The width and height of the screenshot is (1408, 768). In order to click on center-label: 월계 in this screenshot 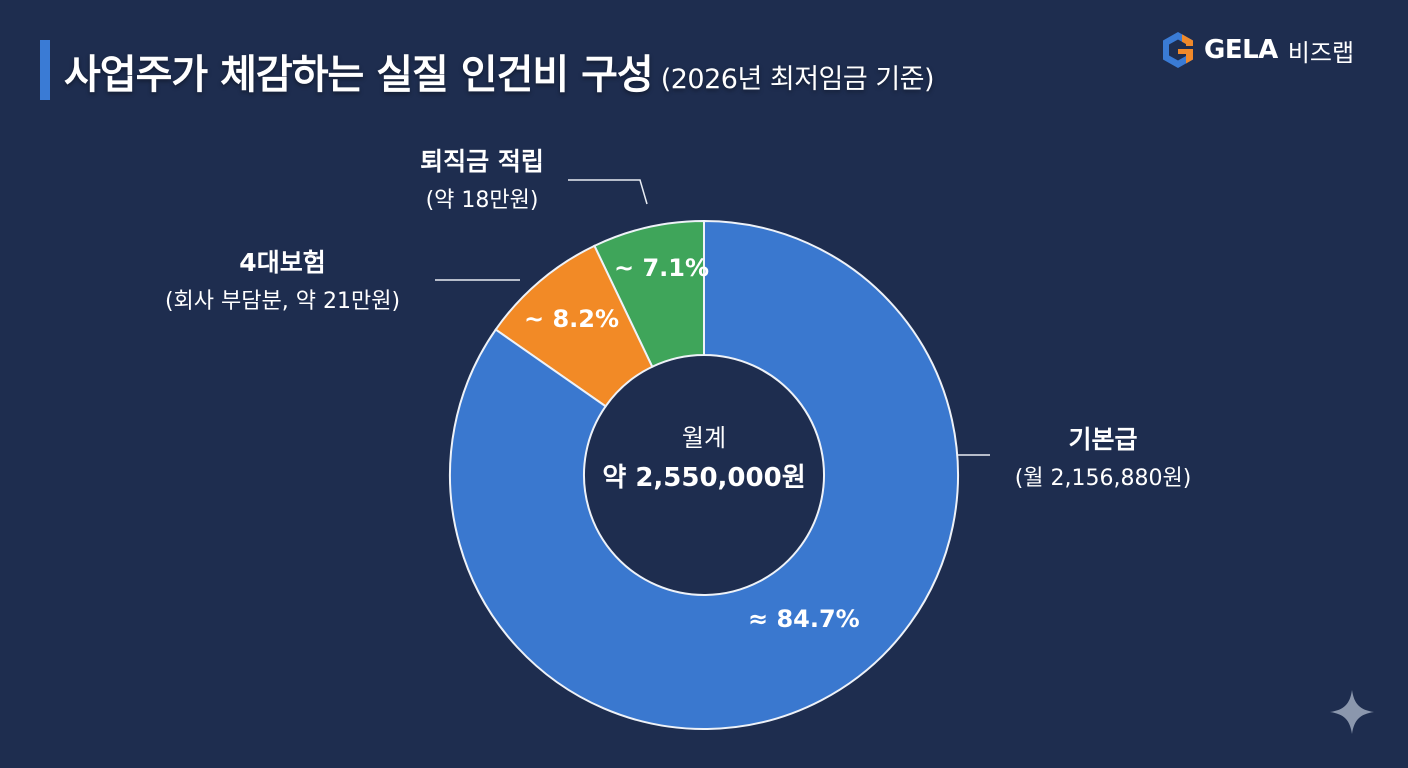, I will do `click(704, 438)`.